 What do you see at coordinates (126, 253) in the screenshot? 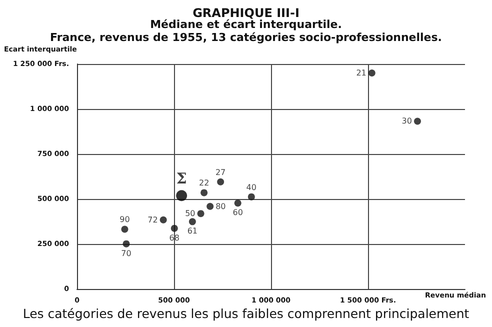
I see `annotation: 70` at bounding box center [126, 253].